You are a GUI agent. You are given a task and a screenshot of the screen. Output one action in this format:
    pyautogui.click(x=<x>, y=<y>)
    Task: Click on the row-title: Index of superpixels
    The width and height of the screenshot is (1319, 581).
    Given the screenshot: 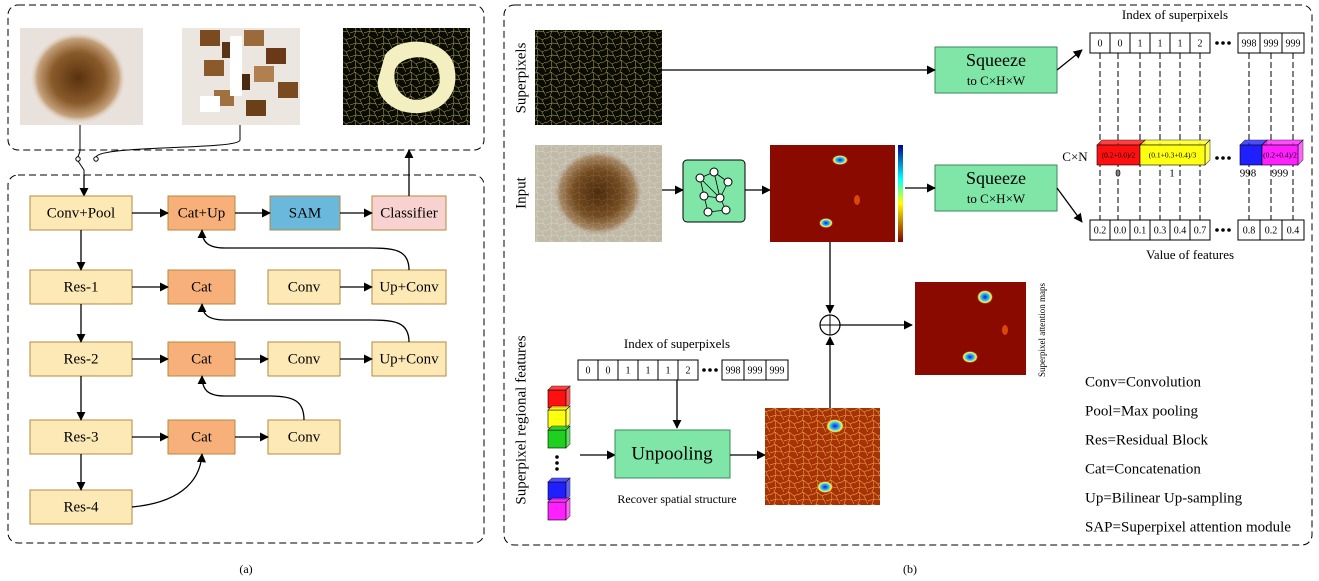 What is the action you would take?
    pyautogui.click(x=1175, y=14)
    